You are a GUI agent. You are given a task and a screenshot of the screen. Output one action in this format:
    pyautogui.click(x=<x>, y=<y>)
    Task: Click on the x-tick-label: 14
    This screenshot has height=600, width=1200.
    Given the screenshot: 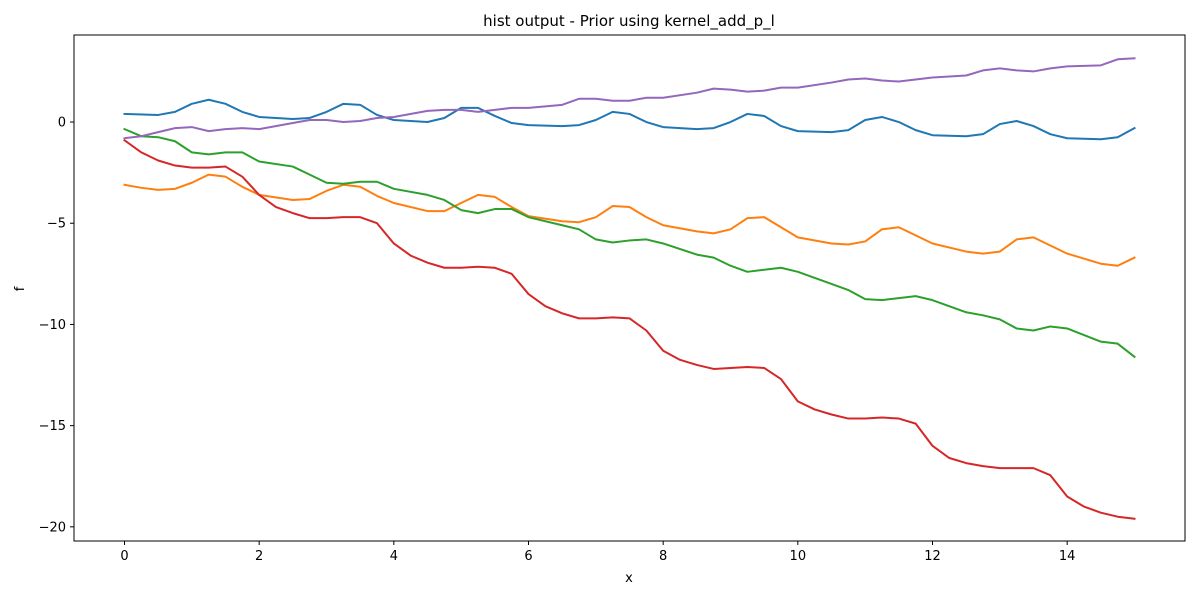 What is the action you would take?
    pyautogui.click(x=1067, y=556)
    